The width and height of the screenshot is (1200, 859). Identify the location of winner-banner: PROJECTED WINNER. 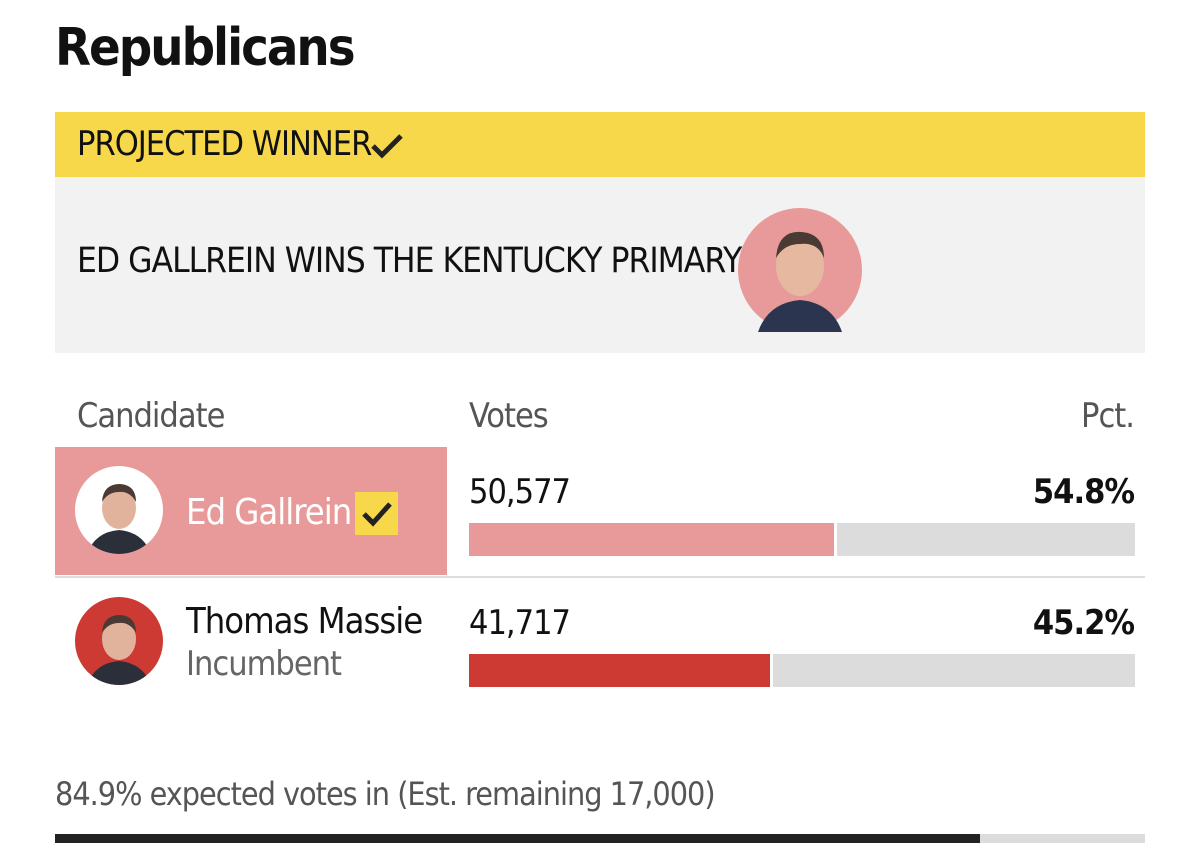
(600, 144).